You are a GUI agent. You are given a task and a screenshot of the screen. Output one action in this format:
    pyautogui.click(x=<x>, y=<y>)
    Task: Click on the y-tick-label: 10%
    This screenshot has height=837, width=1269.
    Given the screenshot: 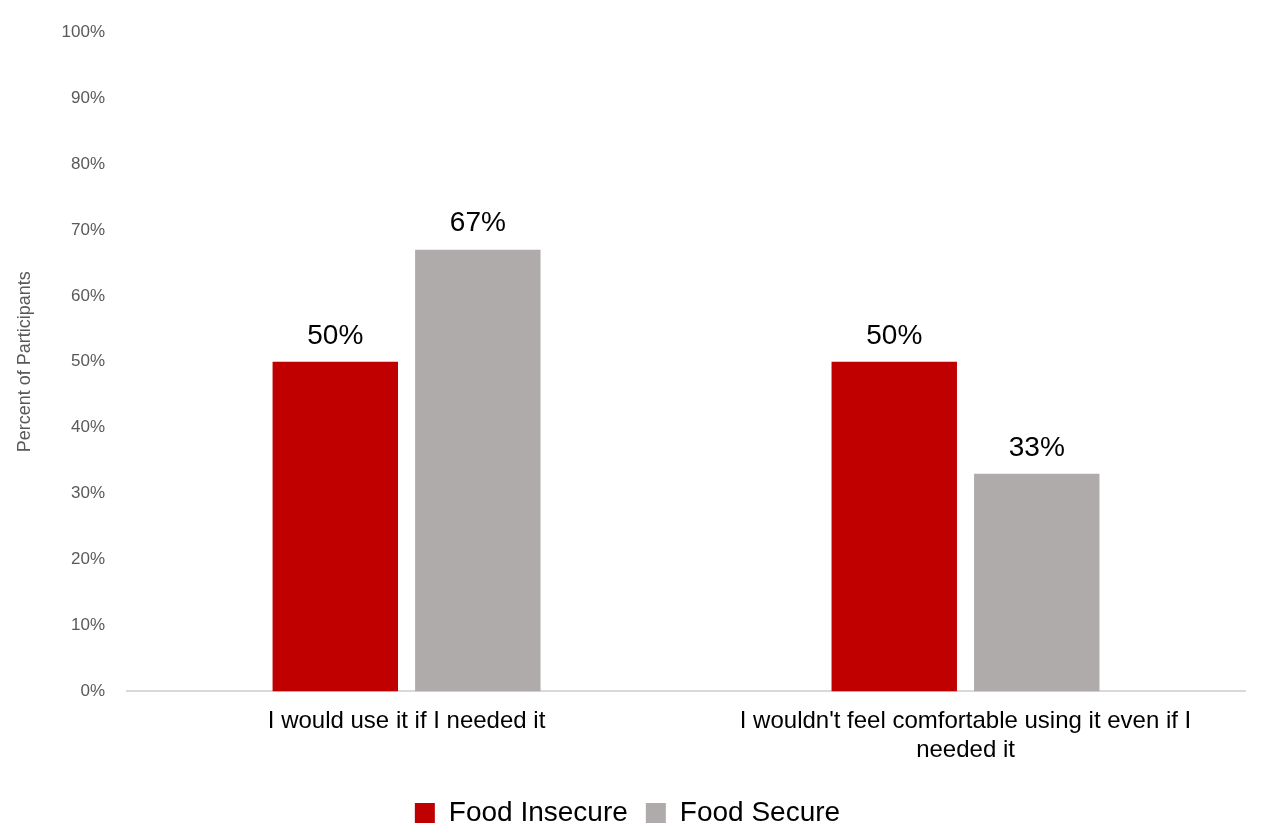 What is the action you would take?
    pyautogui.click(x=88, y=625)
    